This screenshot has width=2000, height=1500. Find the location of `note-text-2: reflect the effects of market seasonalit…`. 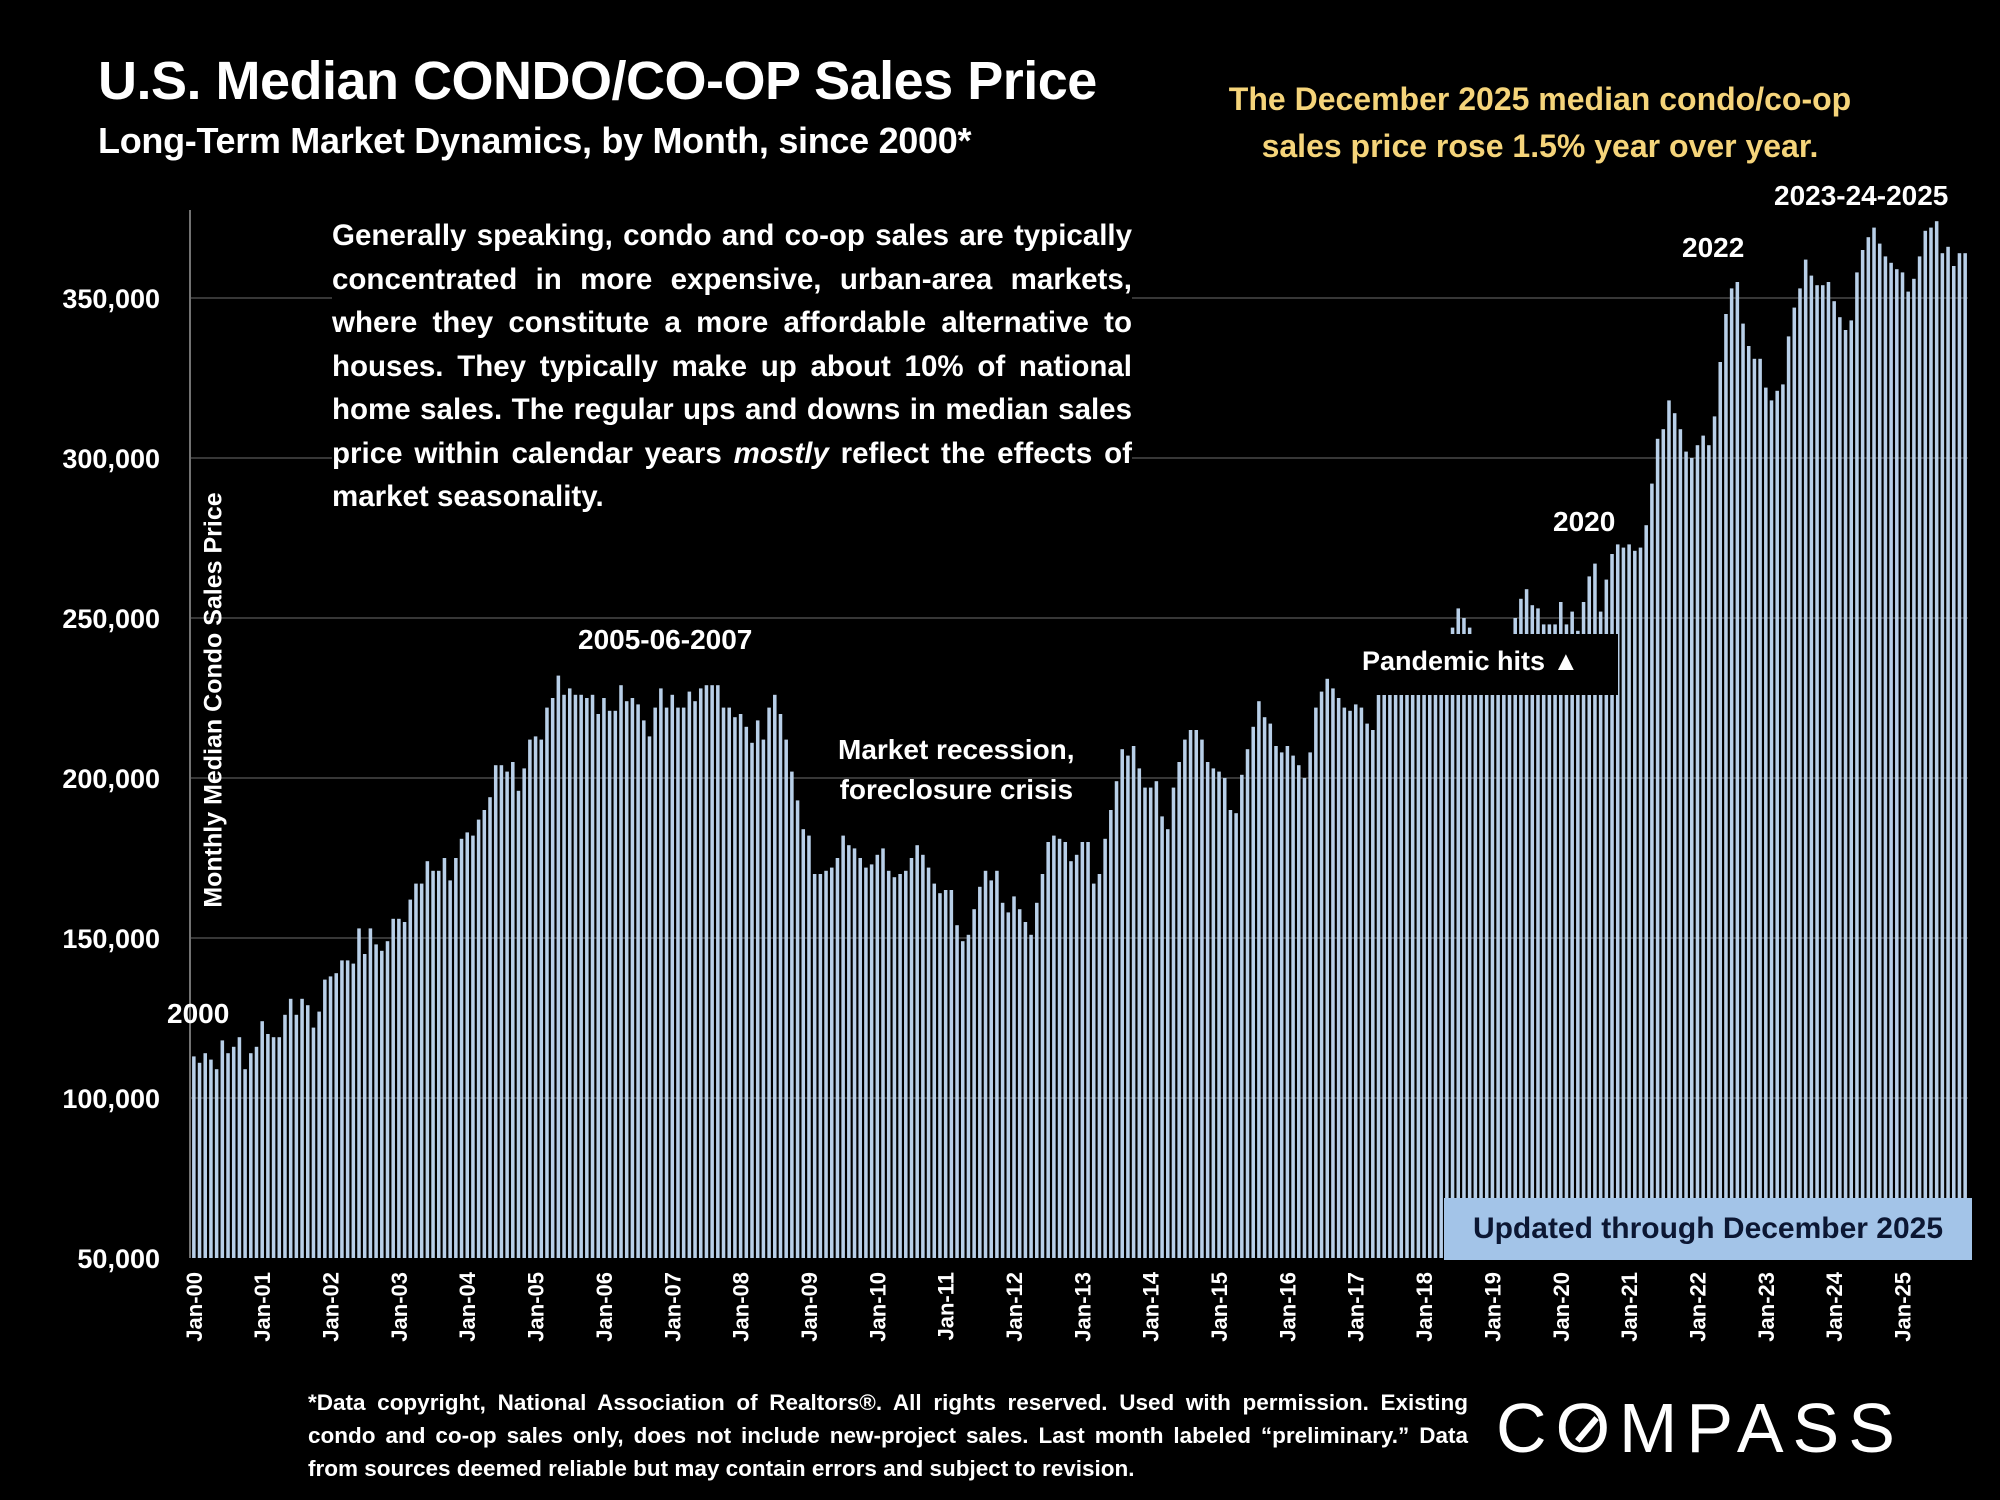

note-text-2: reflect the effects of market seasonalit… is located at coordinates (732, 475).